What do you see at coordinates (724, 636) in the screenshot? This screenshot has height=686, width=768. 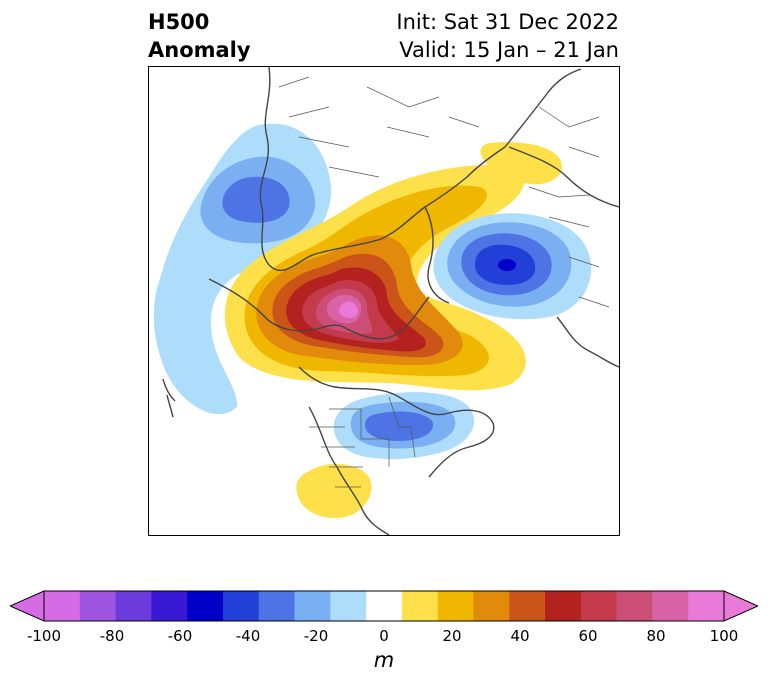 I see `colorbar-tick-label: 100` at bounding box center [724, 636].